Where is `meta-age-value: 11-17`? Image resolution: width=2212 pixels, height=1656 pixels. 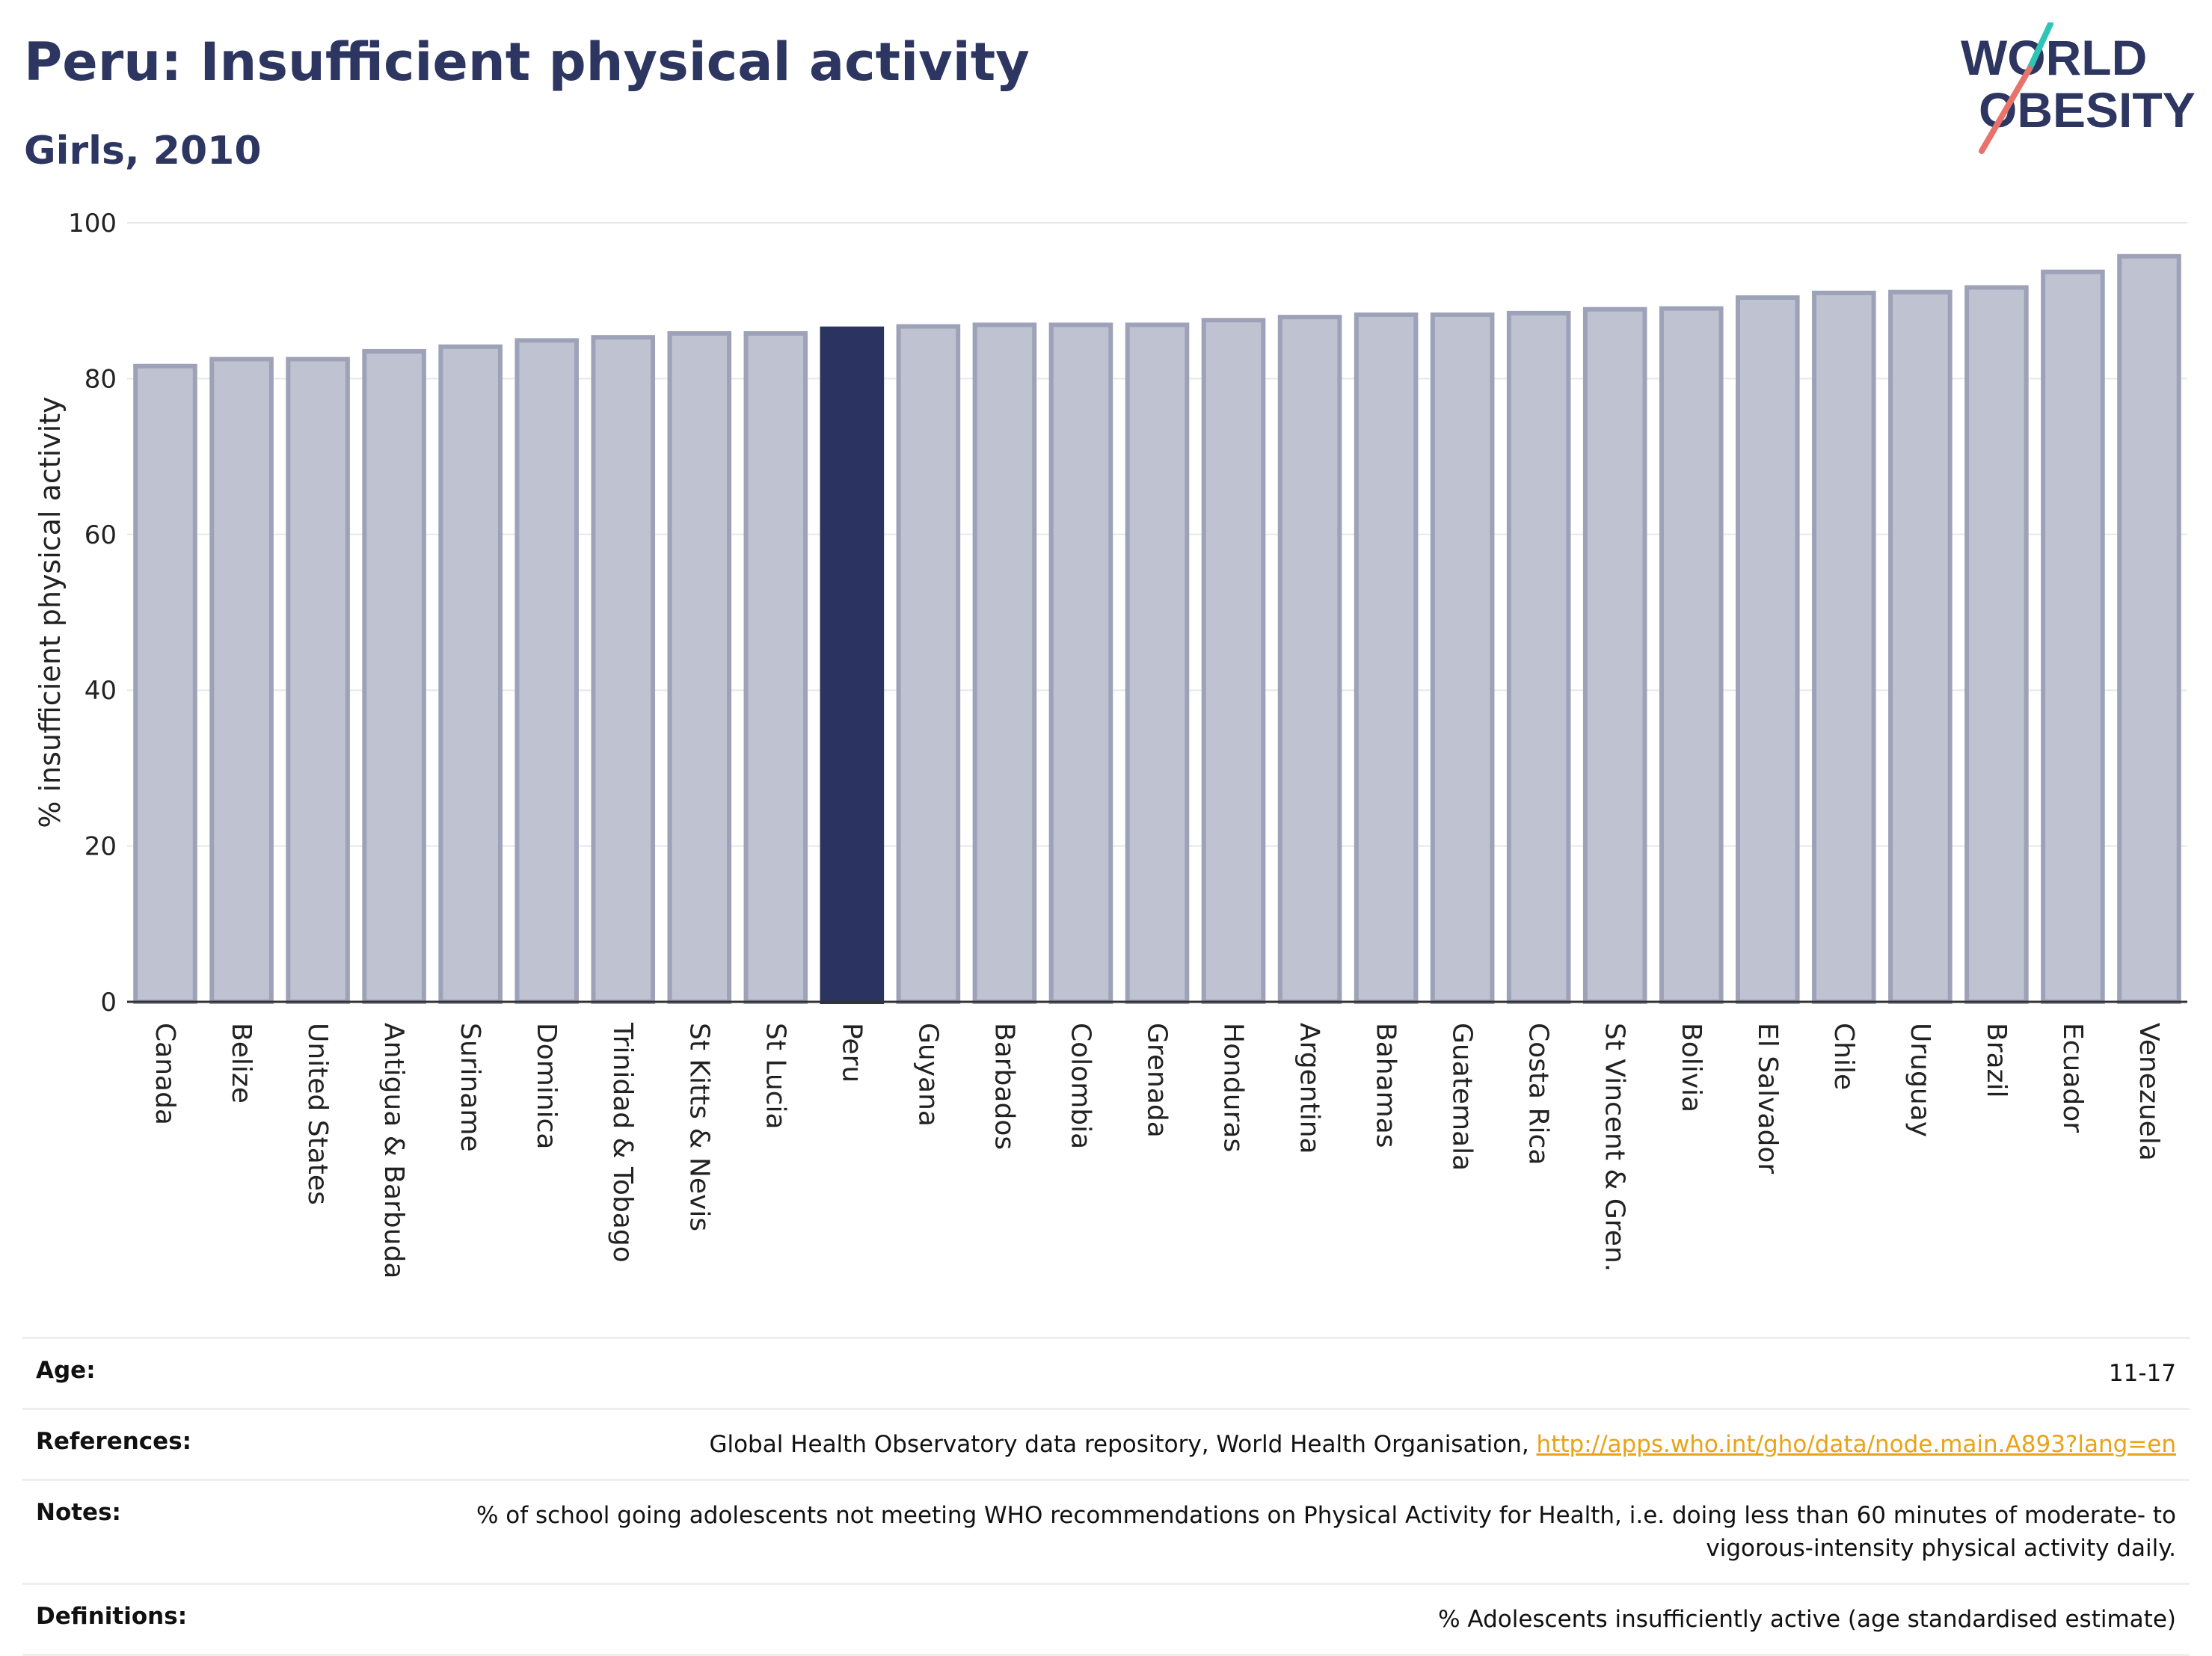 meta-age-value: 11-17 is located at coordinates (2142, 1373).